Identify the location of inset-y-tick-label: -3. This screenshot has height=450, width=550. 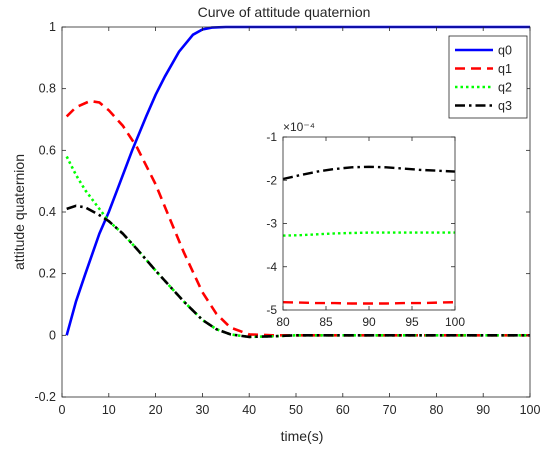
(271, 224).